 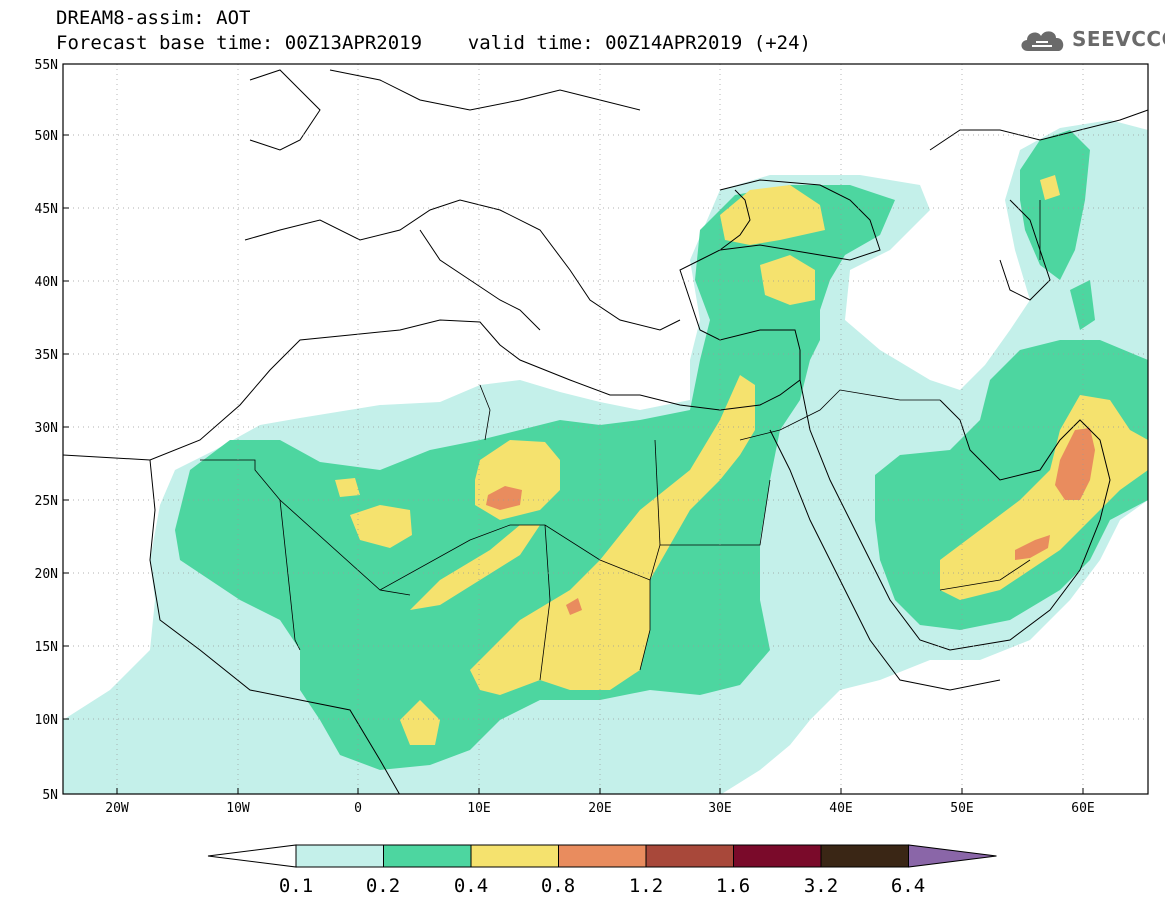 I want to click on lon-label: 60E, so click(x=1082, y=808).